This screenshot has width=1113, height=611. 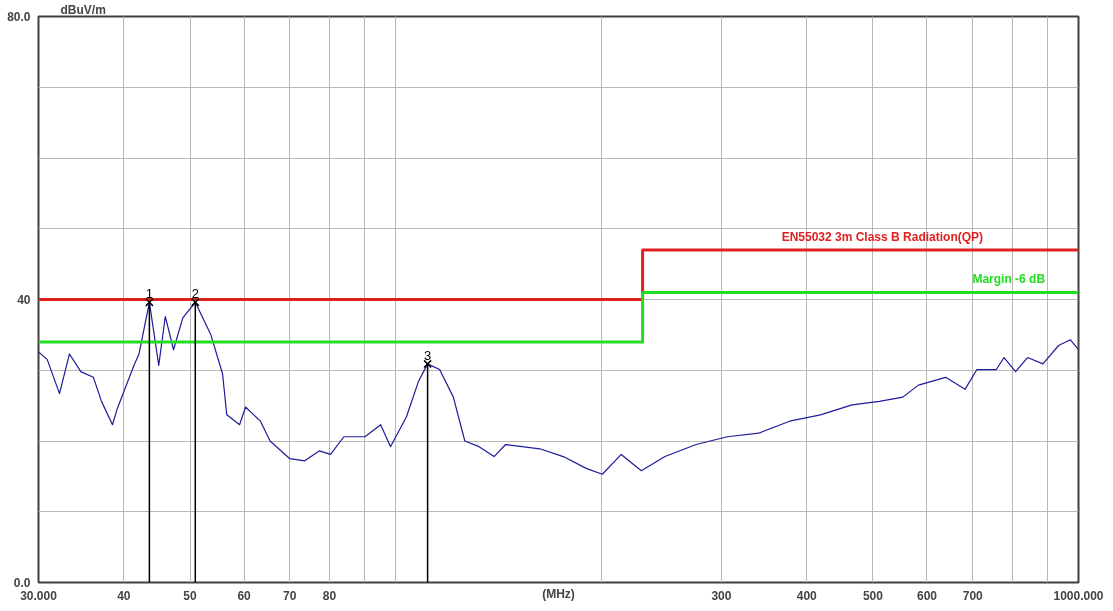 What do you see at coordinates (124, 595) in the screenshot?
I see `x-tick-label: 40` at bounding box center [124, 595].